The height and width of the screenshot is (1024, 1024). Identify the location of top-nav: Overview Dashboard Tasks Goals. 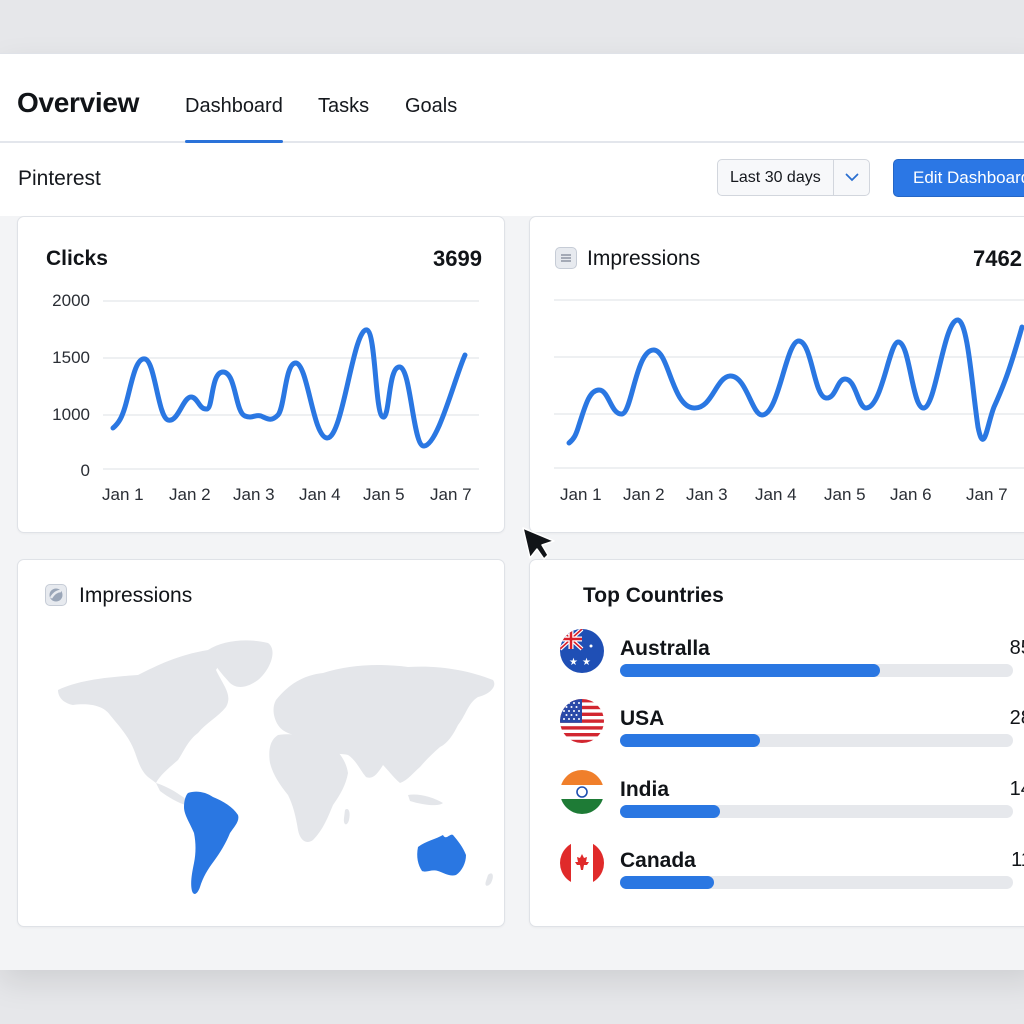
(512, 98).